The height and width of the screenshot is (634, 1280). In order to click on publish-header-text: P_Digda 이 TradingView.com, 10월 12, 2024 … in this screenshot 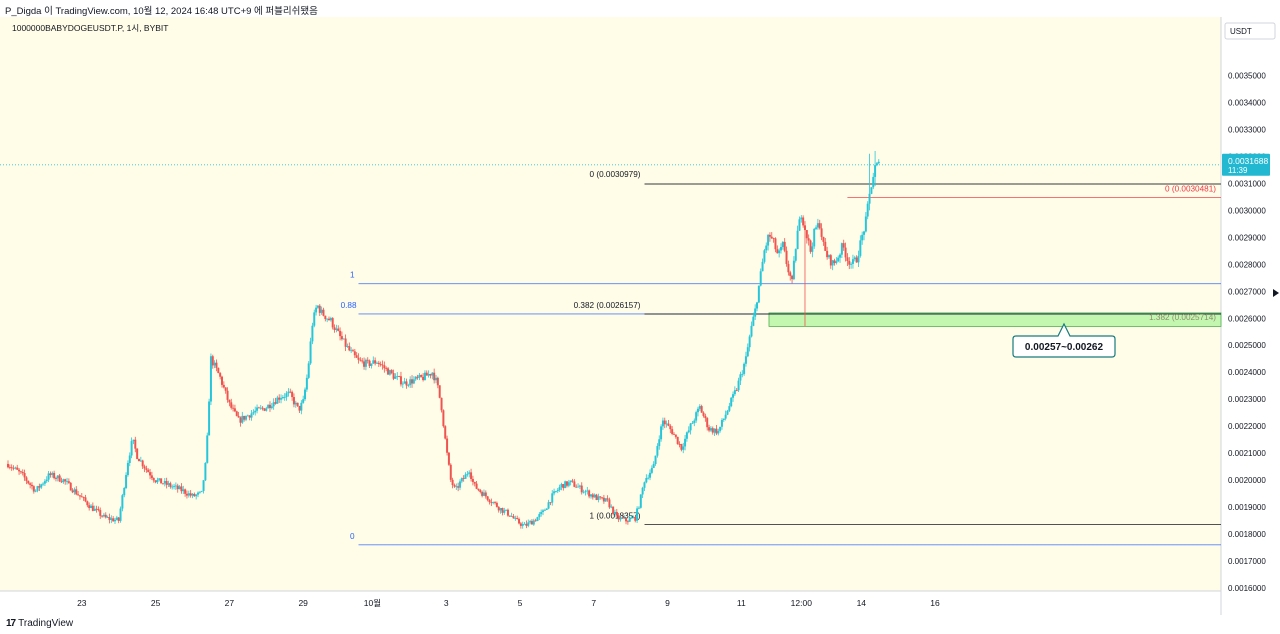, I will do `click(161, 11)`.